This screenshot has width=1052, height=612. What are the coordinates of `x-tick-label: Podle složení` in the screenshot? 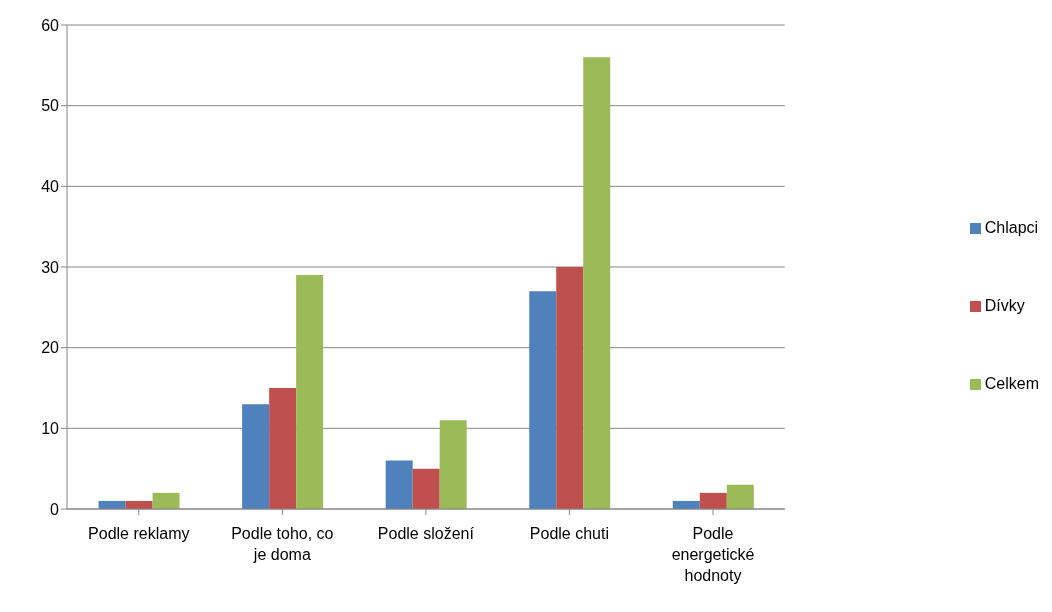 It's located at (426, 534).